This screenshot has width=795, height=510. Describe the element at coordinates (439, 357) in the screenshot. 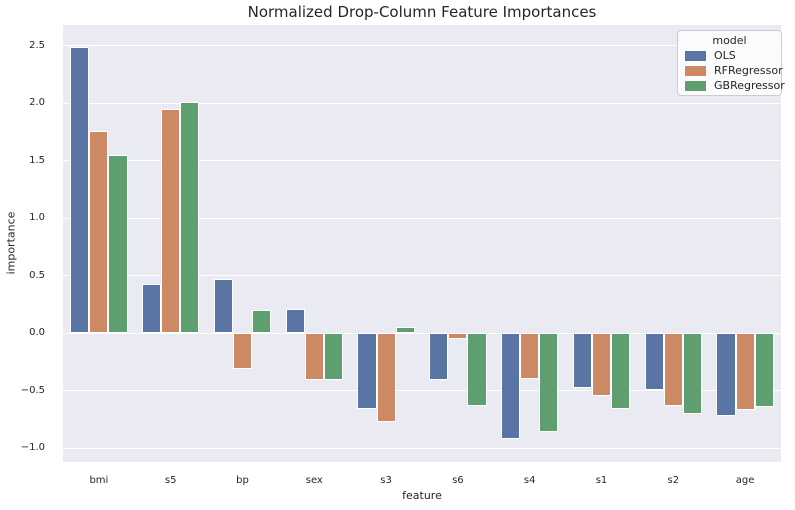

I see `bar-OLS-s6` at that location.